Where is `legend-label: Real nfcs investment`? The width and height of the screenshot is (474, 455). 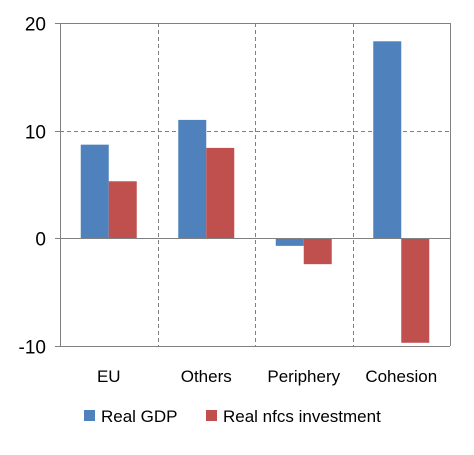 legend-label: Real nfcs investment is located at coordinates (302, 416).